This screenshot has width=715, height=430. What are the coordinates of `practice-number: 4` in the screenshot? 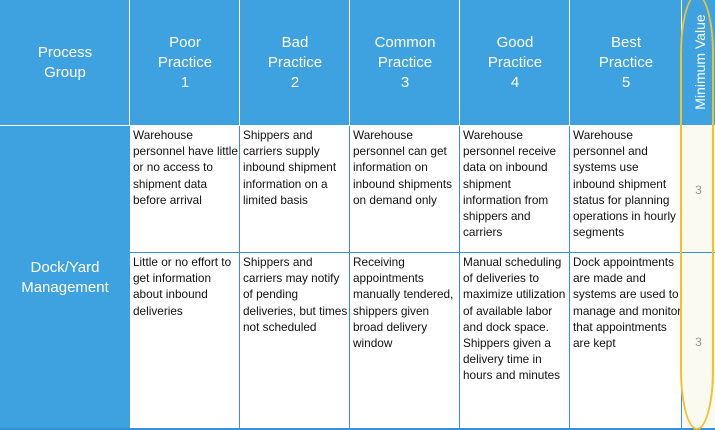 It's located at (515, 82).